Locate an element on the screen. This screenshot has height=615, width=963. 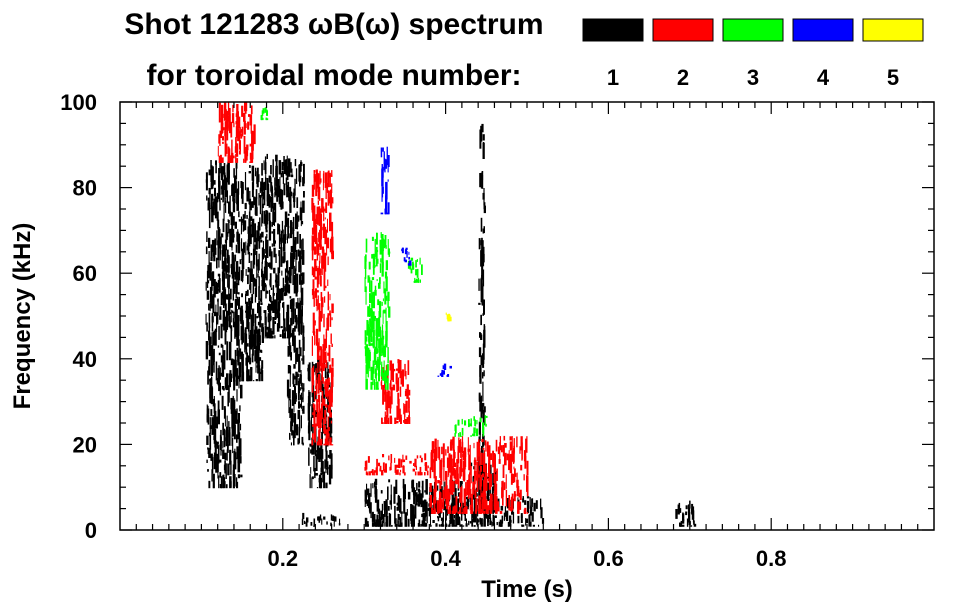
y-tick-label: 100 is located at coordinates (78, 102).